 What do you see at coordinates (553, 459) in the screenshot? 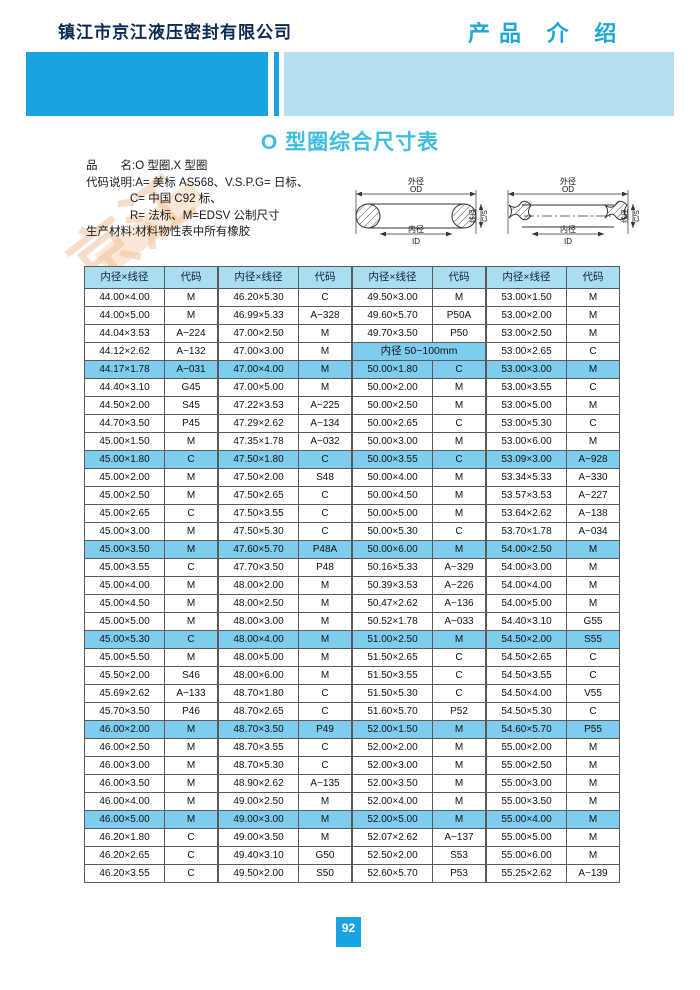
I see `table-row: 53.09×3.00 A−928` at bounding box center [553, 459].